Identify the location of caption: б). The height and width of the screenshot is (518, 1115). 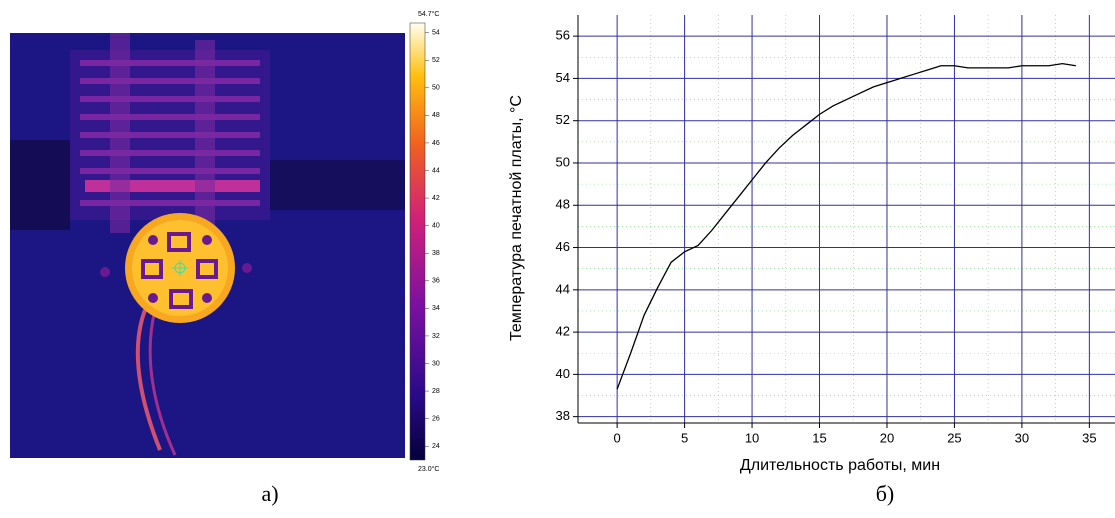
(885, 493).